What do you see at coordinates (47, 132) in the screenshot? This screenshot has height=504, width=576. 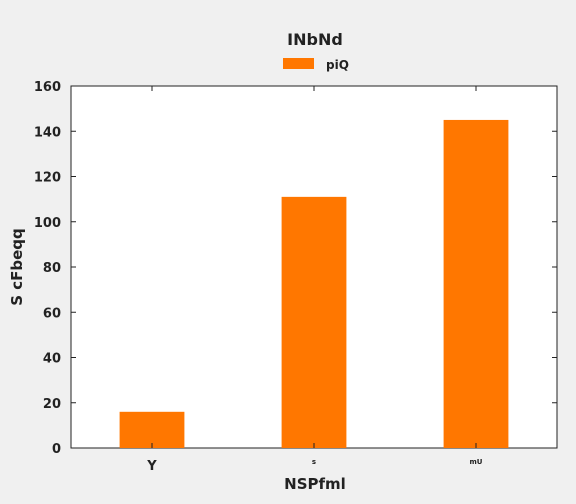 I see `y-tick-label-7: 140` at bounding box center [47, 132].